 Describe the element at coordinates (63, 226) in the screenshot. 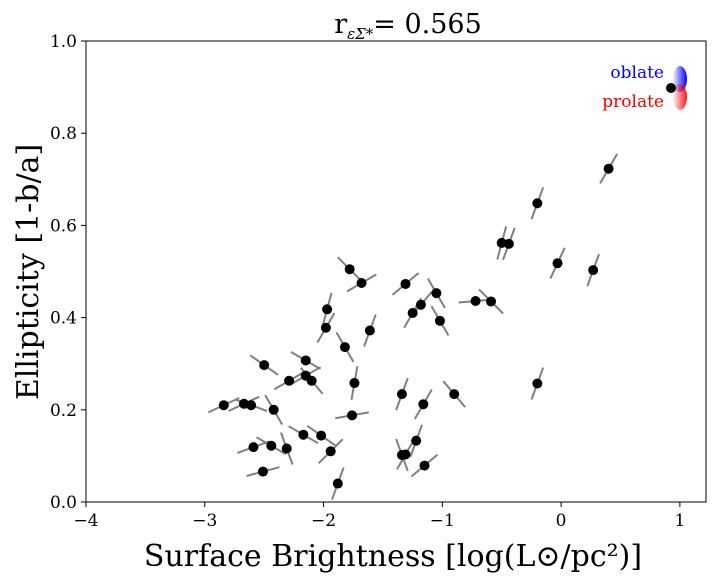

I see `y-tick-label: 0.6` at that location.